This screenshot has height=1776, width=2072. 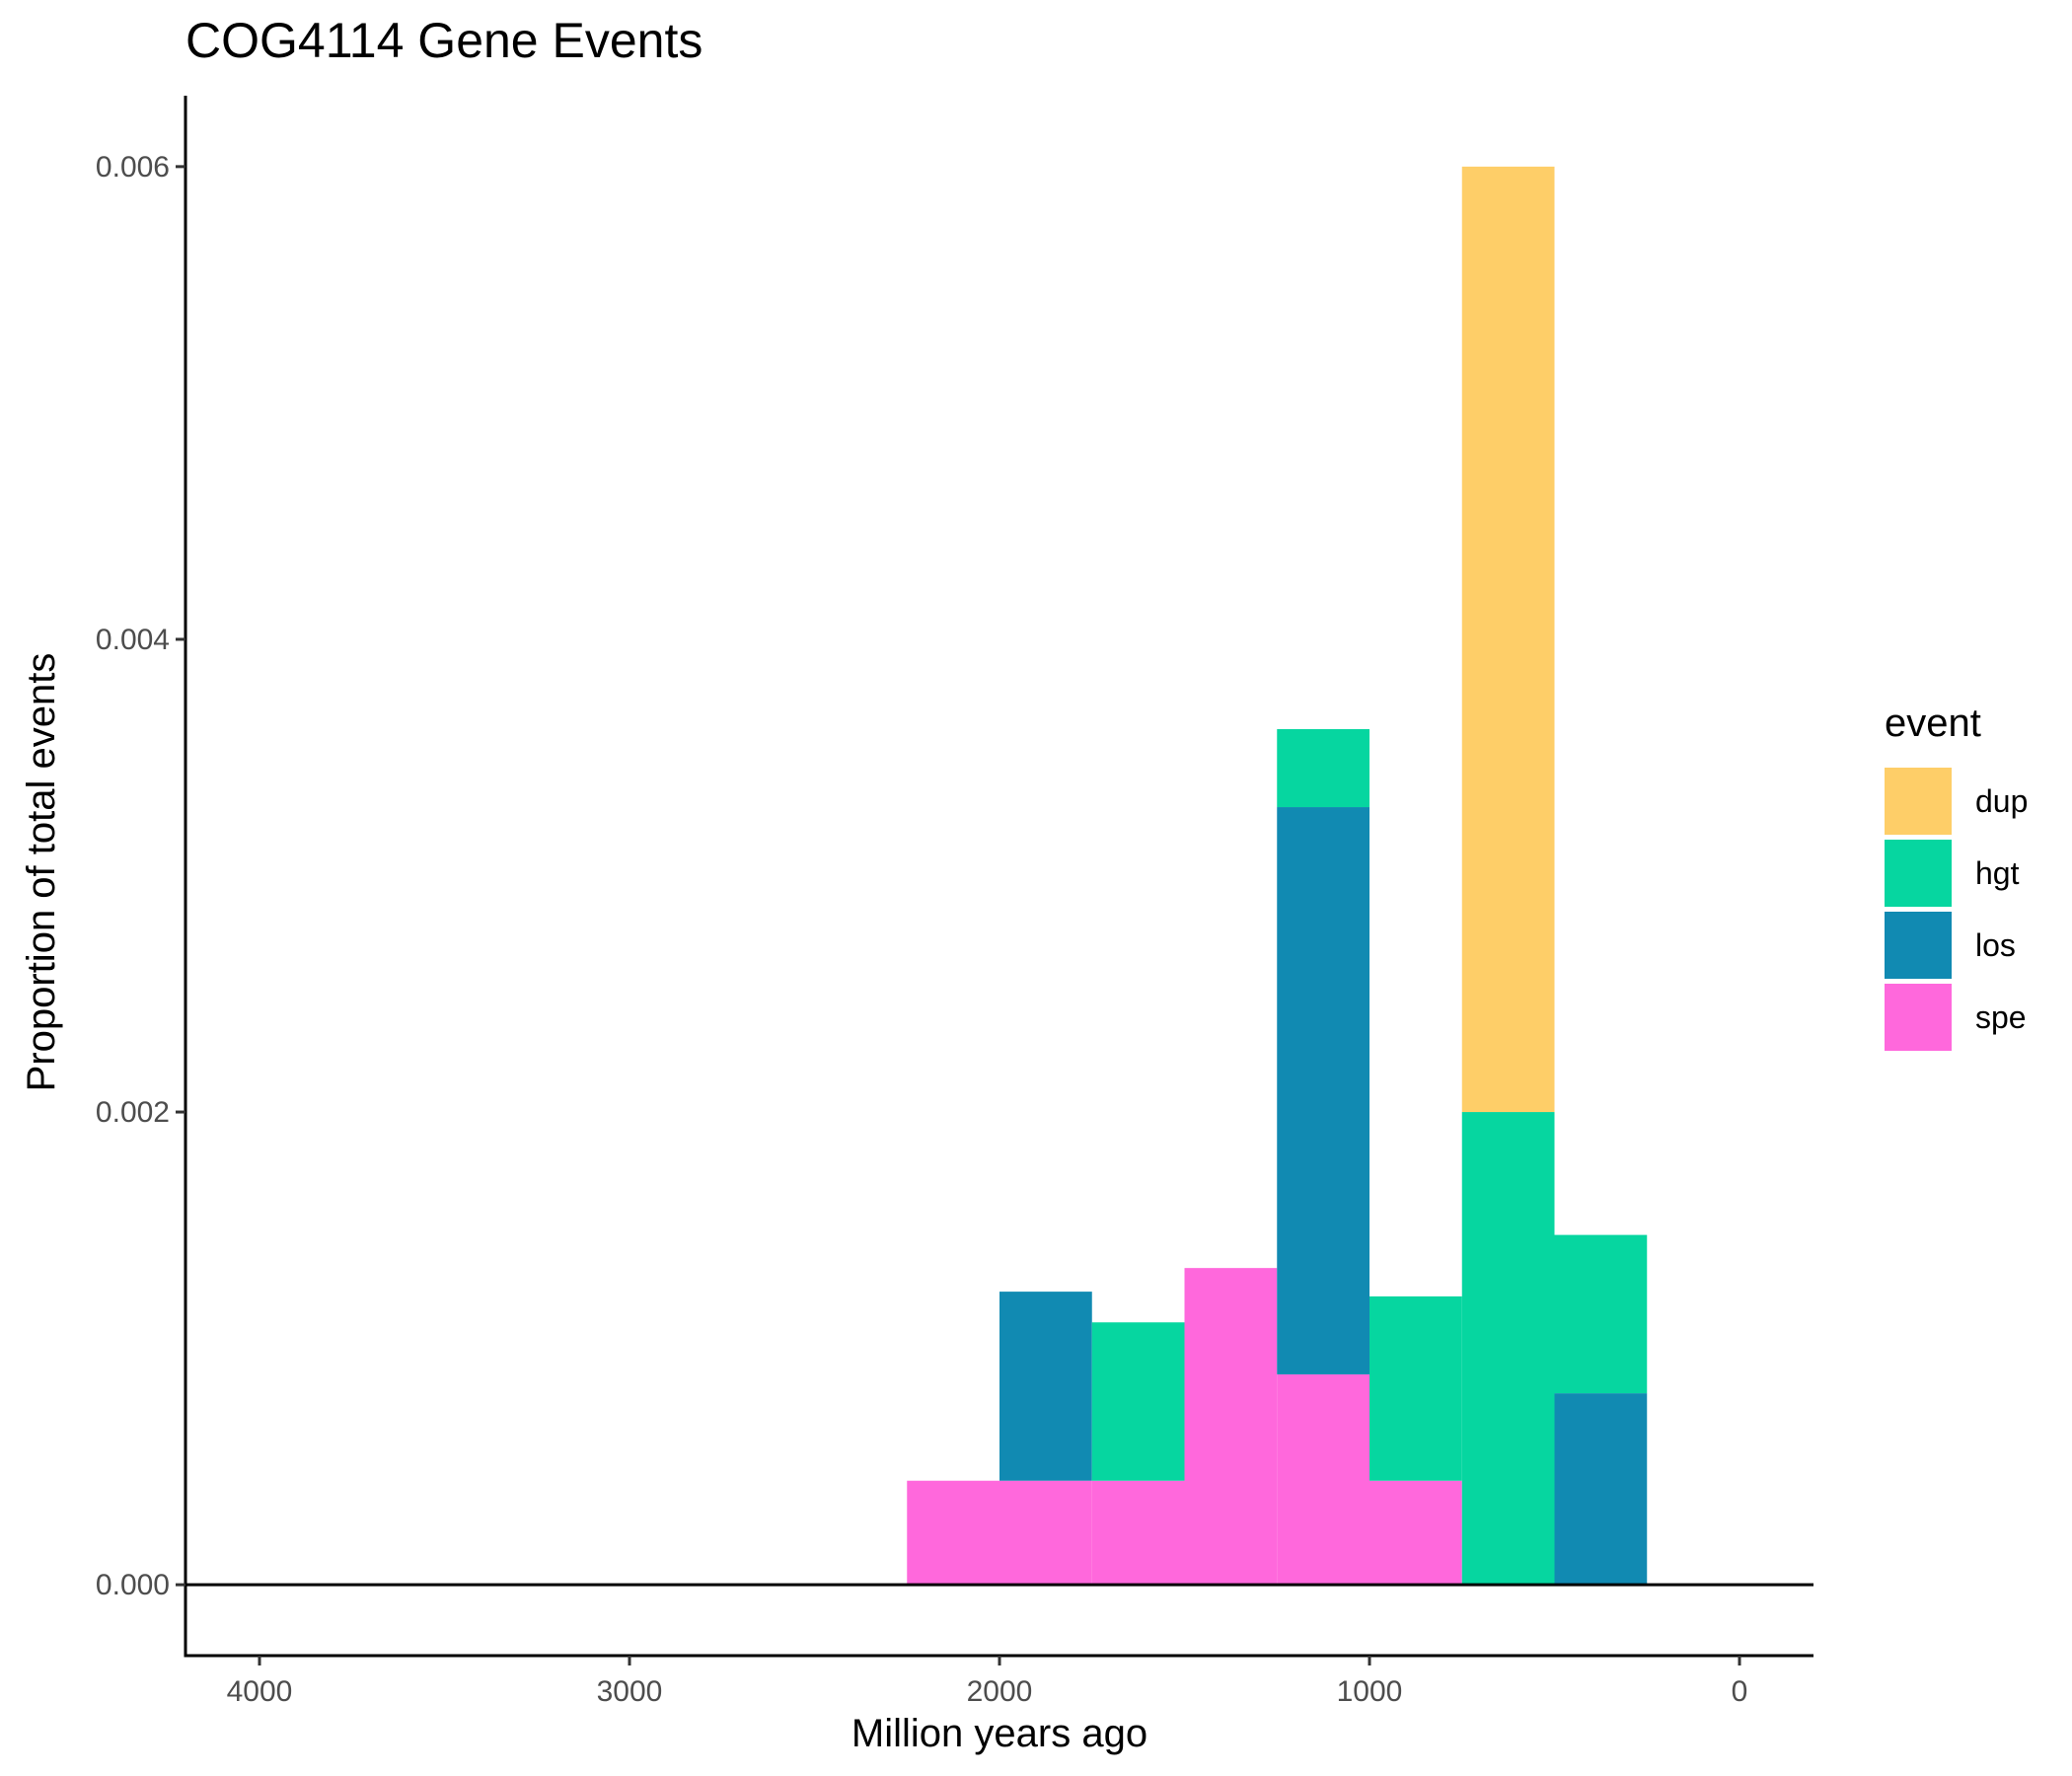 I want to click on legend-key-dup, so click(x=1919, y=802).